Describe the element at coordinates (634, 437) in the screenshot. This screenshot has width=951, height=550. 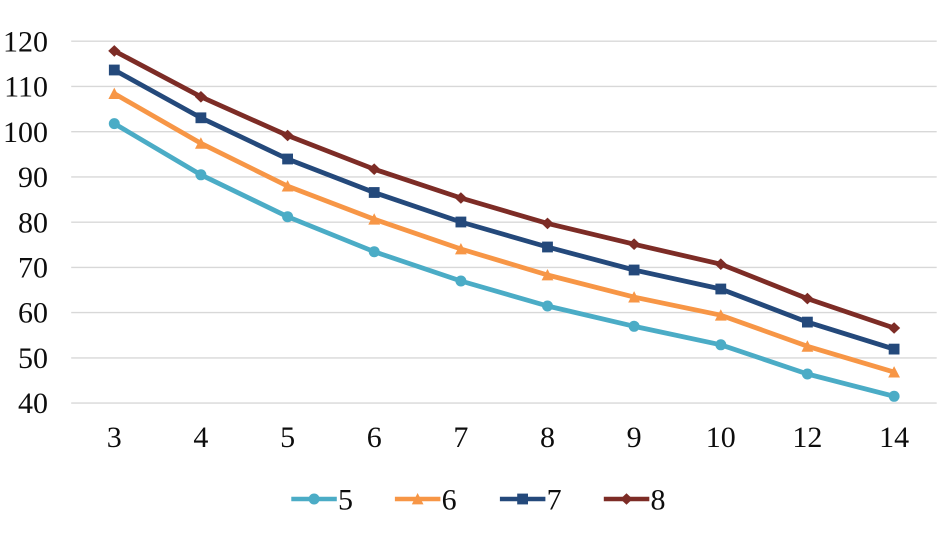
I see `svg-text: 9` at that location.